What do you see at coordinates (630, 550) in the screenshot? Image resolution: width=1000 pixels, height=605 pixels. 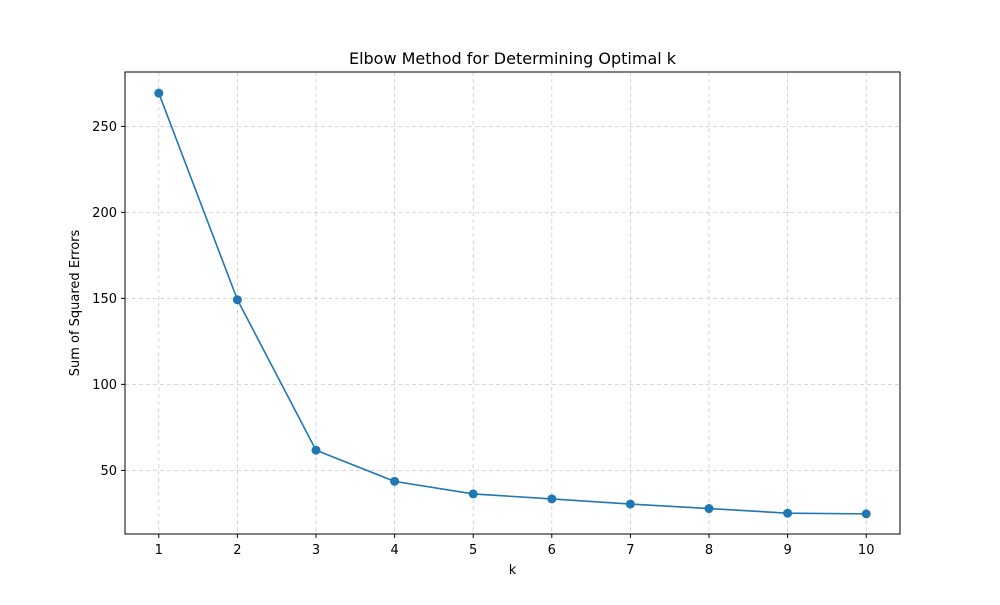 I see `x-tick-label: 7` at bounding box center [630, 550].